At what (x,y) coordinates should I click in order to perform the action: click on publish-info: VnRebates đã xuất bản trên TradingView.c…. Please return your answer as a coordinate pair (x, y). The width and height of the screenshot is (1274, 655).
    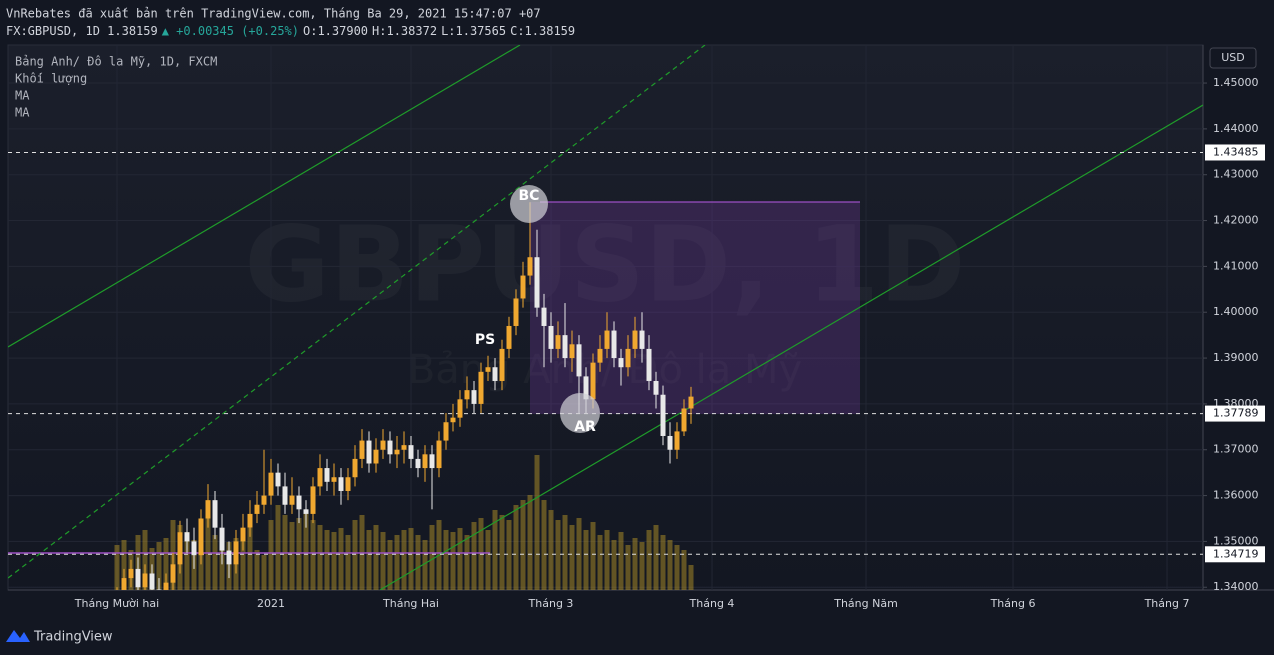
    Looking at the image, I should click on (273, 14).